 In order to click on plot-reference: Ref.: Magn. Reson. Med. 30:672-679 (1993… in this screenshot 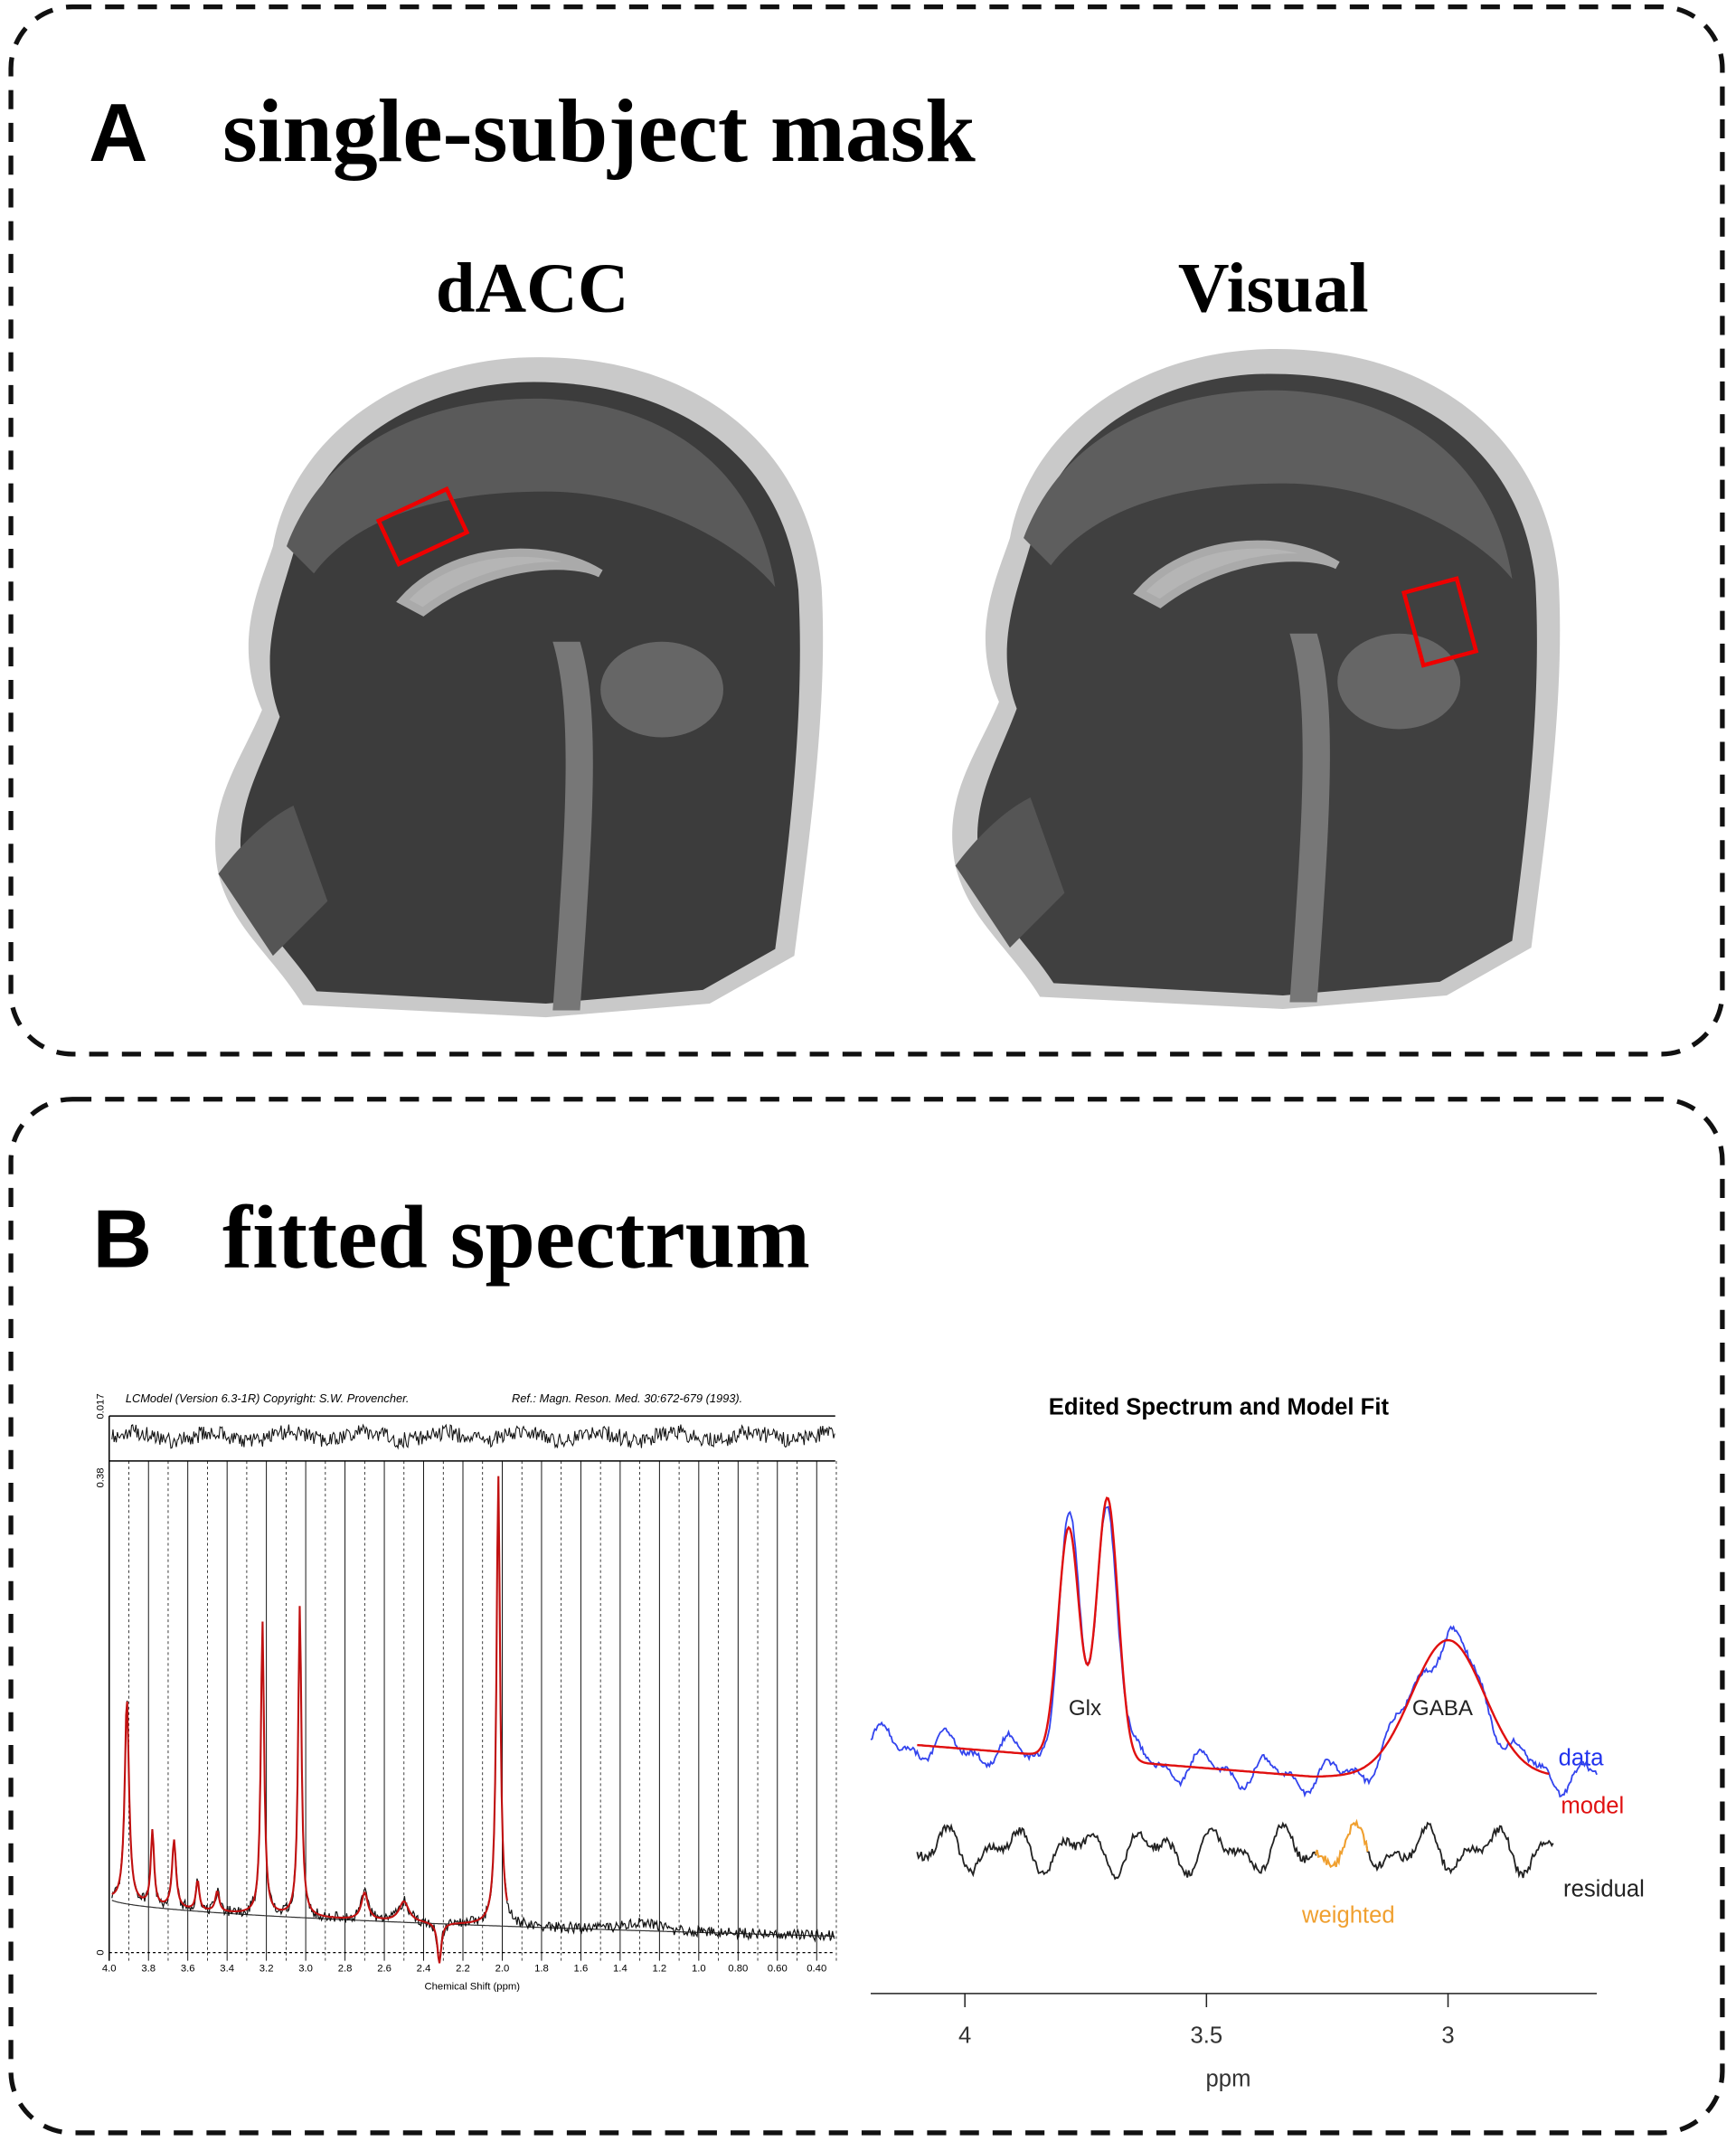, I will do `click(627, 1398)`.